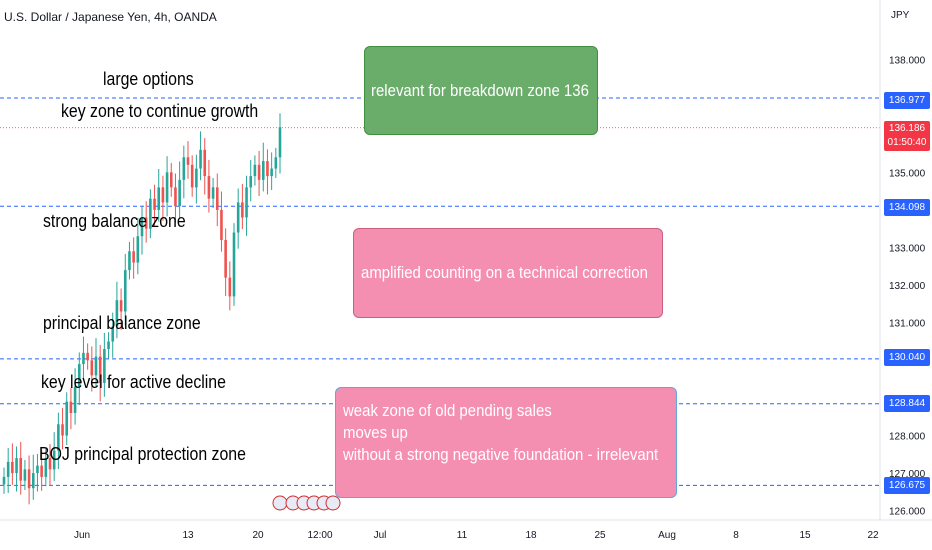  What do you see at coordinates (907, 142) in the screenshot?
I see `countdown-timer: 01:50:40` at bounding box center [907, 142].